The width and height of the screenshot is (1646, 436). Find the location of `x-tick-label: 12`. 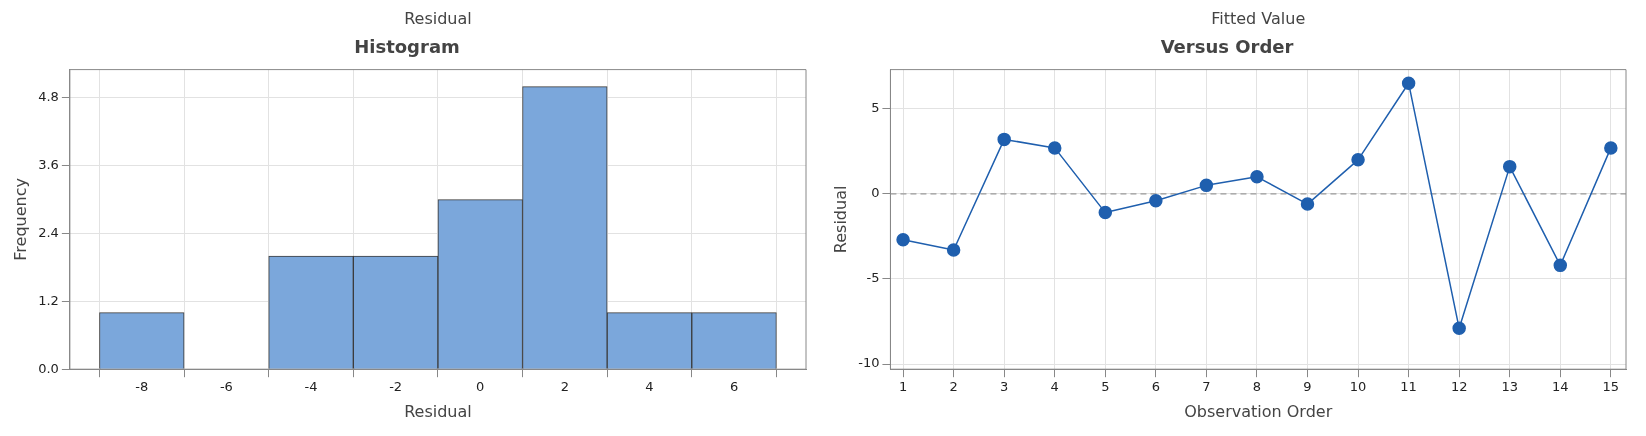

x-tick-label: 12 is located at coordinates (1459, 387).